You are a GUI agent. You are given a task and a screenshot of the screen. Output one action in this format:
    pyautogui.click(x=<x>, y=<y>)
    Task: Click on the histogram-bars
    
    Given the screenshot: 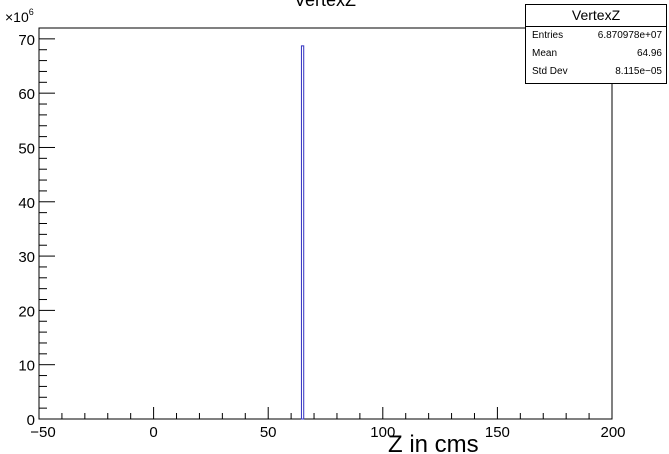 What is the action you would take?
    pyautogui.click(x=302, y=232)
    